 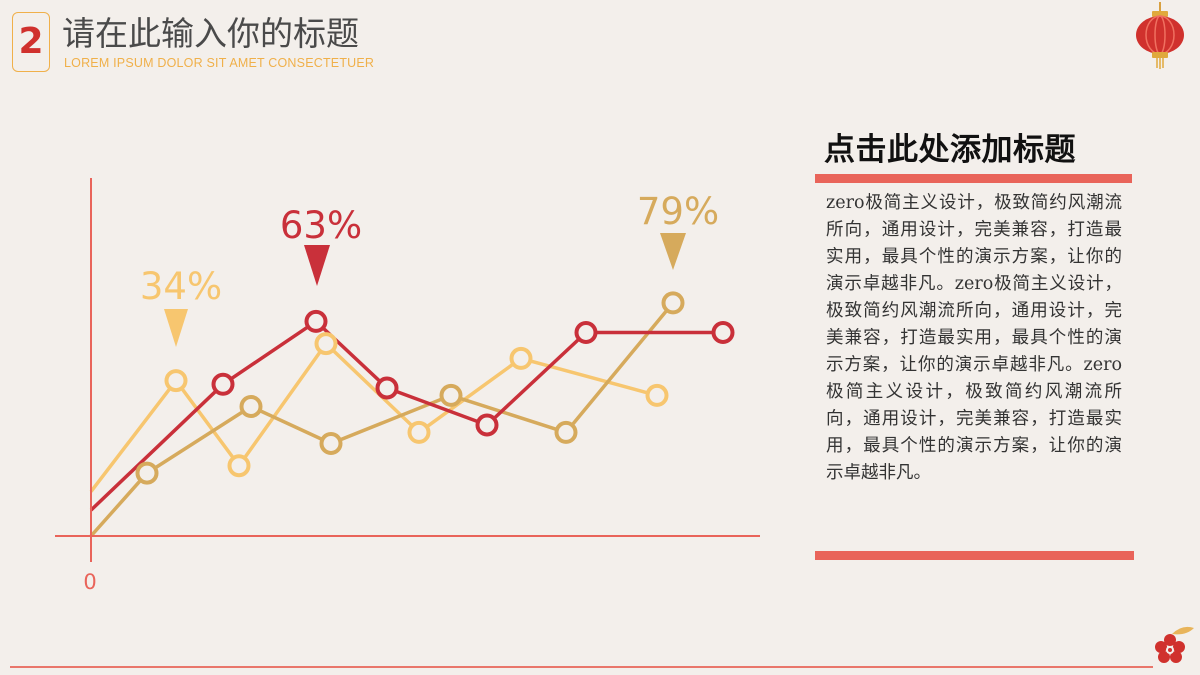 What do you see at coordinates (950, 150) in the screenshot?
I see `panel-title: 点击此处添加标题` at bounding box center [950, 150].